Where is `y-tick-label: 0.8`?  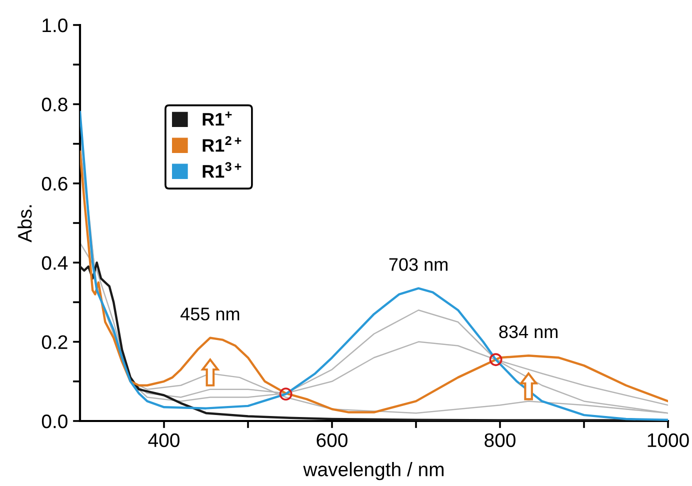 y-tick-label: 0.8 is located at coordinates (55, 105).